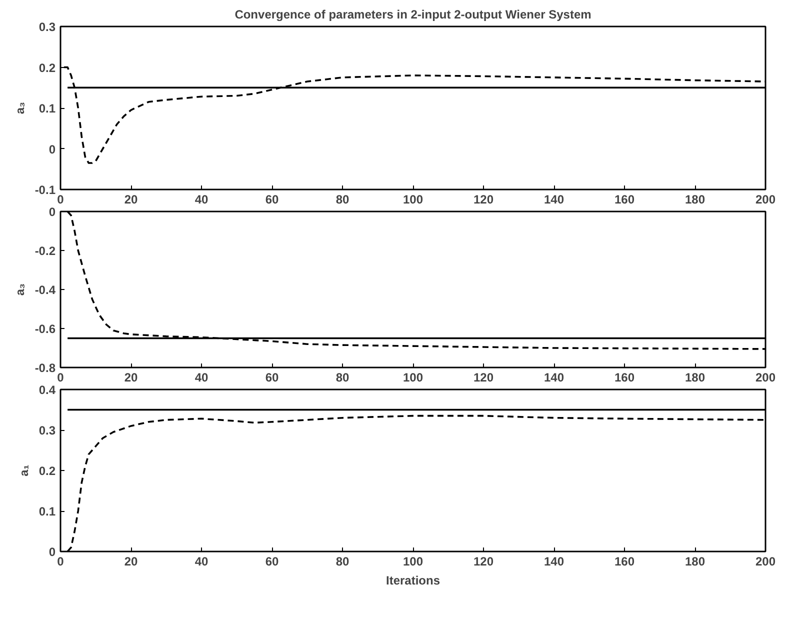 The image size is (800, 617). What do you see at coordinates (45, 329) in the screenshot?
I see `y-tick-label: -0.6` at bounding box center [45, 329].